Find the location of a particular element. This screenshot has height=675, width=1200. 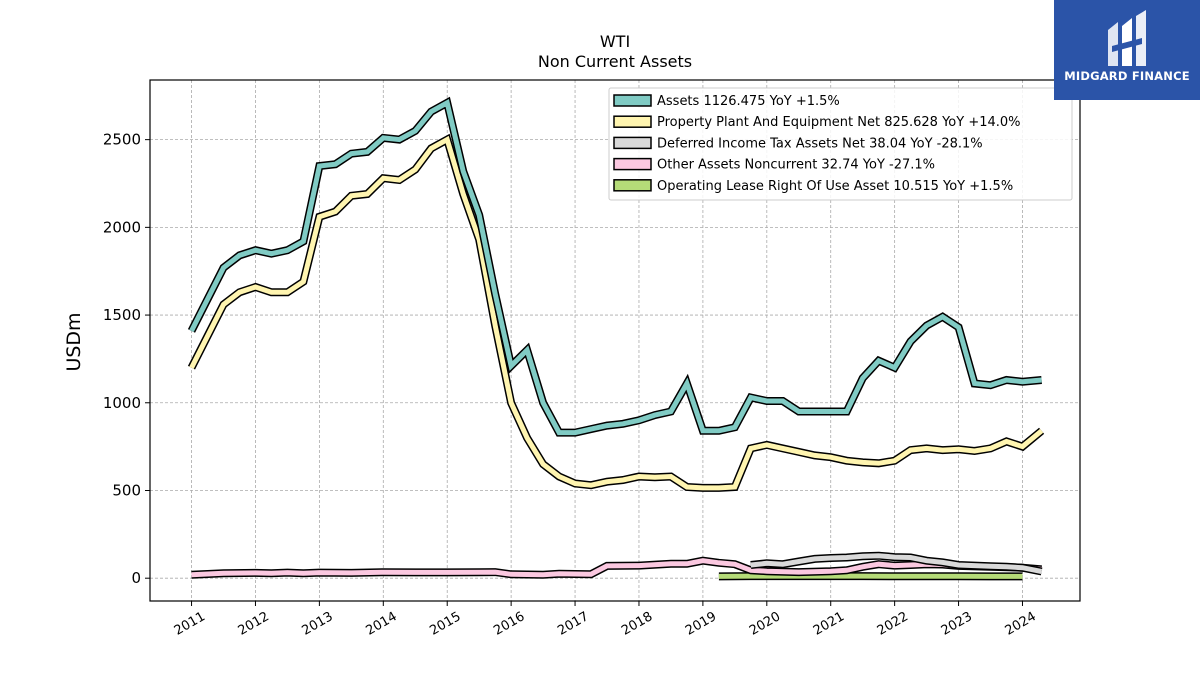

brand-logo: MIDGARD FINANCE is located at coordinates (1127, 50).